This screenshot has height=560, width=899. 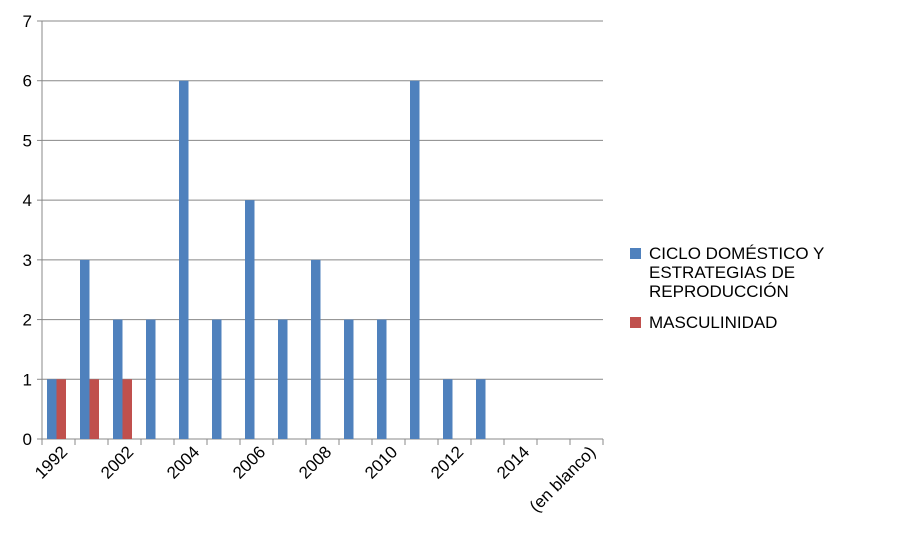 I want to click on legend-entry: MASCULINIDAD, so click(x=755, y=322).